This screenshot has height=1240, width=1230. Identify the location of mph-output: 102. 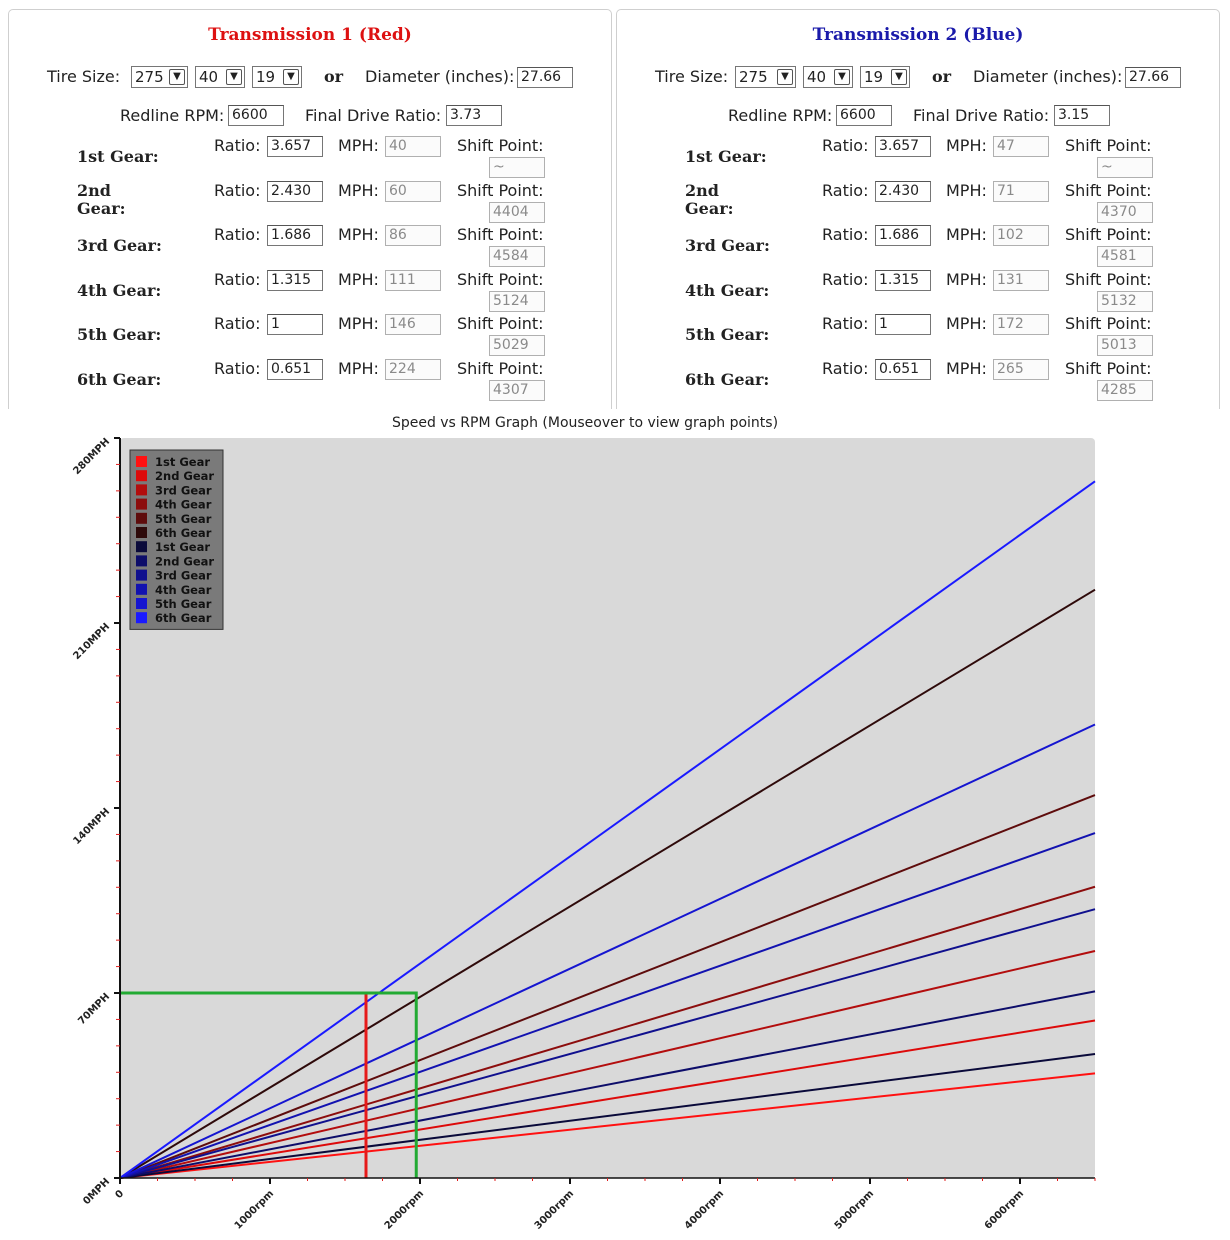
(1021, 235).